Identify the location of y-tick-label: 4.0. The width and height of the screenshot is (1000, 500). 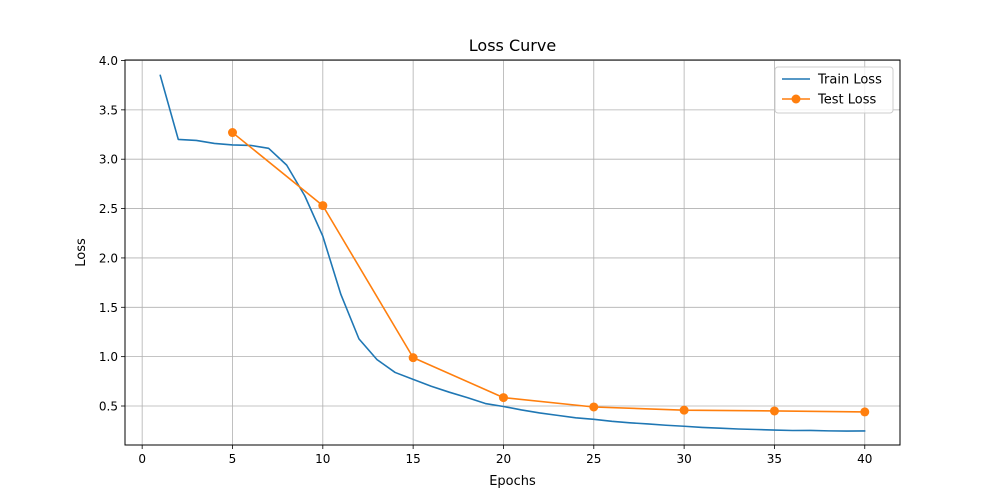
(108, 61).